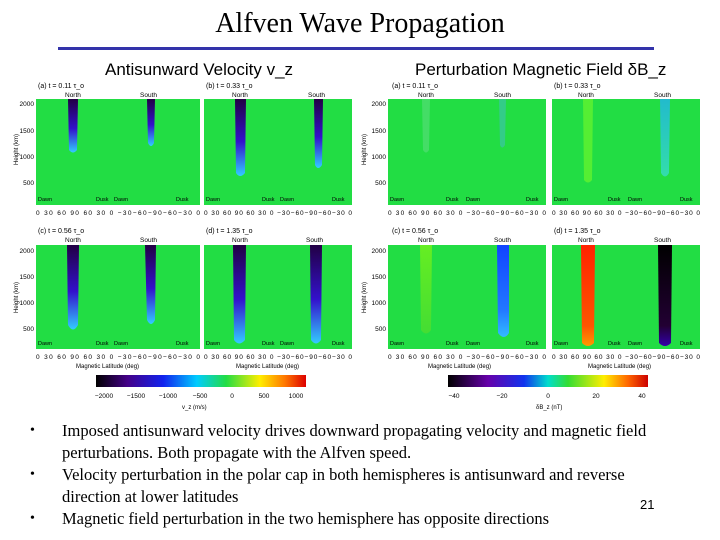 The height and width of the screenshot is (540, 720). What do you see at coordinates (577, 86) in the screenshot?
I see `panel-label-b-right: (b) t = 0.33 τ_o` at bounding box center [577, 86].